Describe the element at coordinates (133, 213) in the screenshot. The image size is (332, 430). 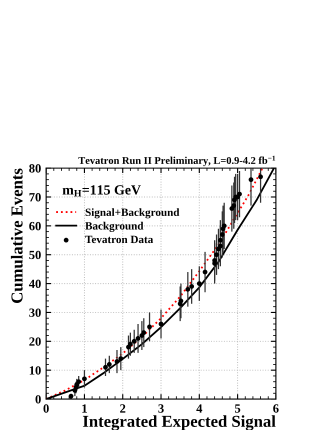
I see `legend-label: Signal+Background` at that location.